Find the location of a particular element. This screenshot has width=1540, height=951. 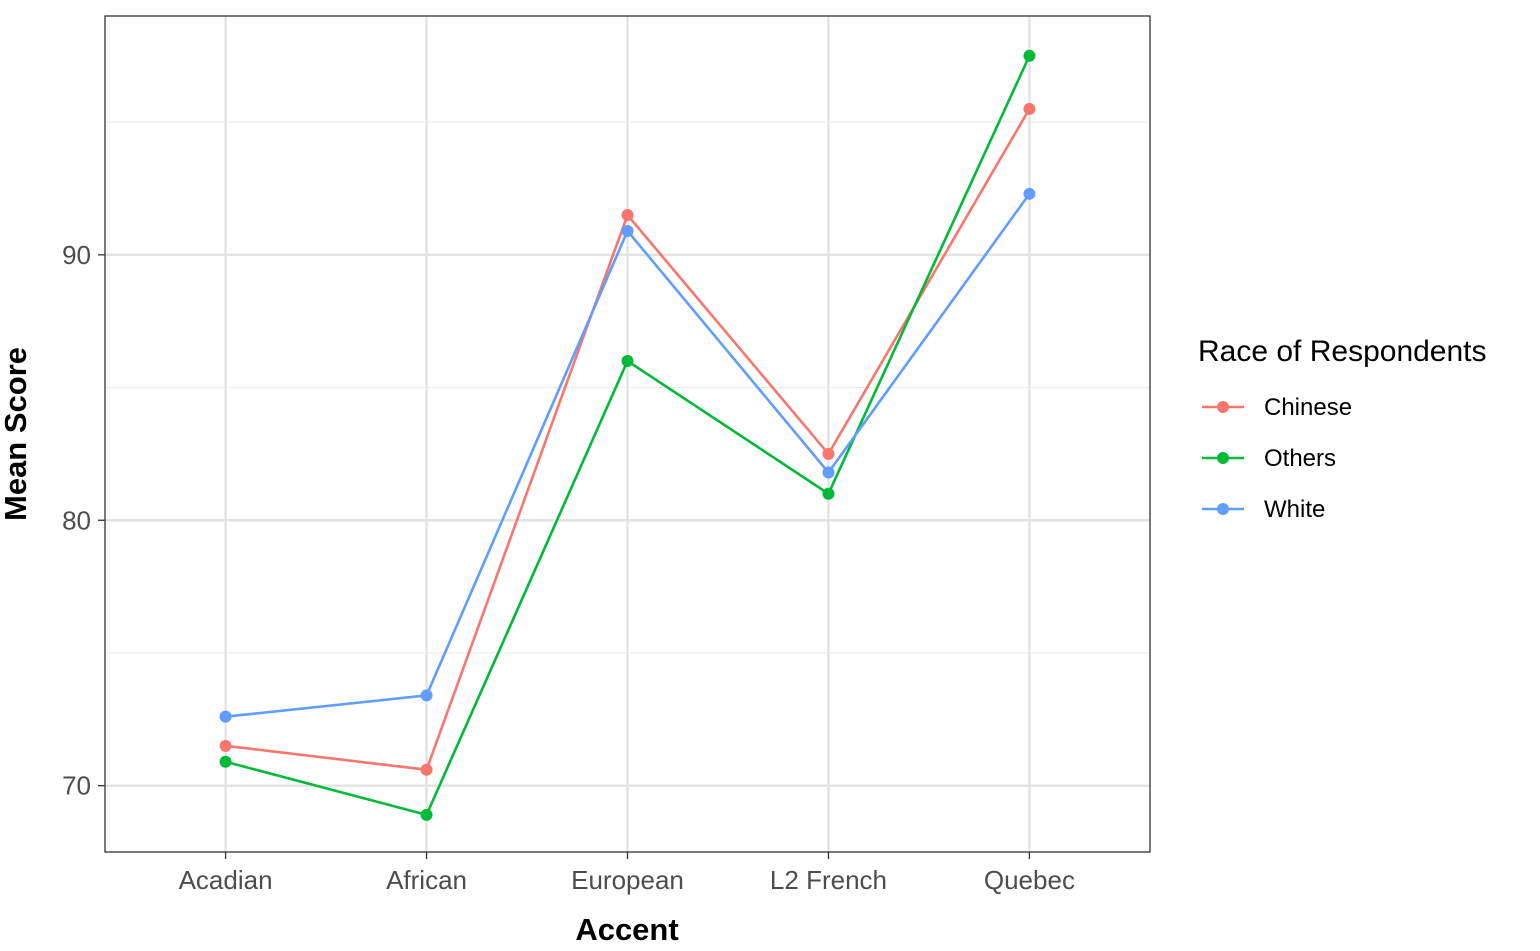

legend-item-chinese: Chinese is located at coordinates (1277, 407).